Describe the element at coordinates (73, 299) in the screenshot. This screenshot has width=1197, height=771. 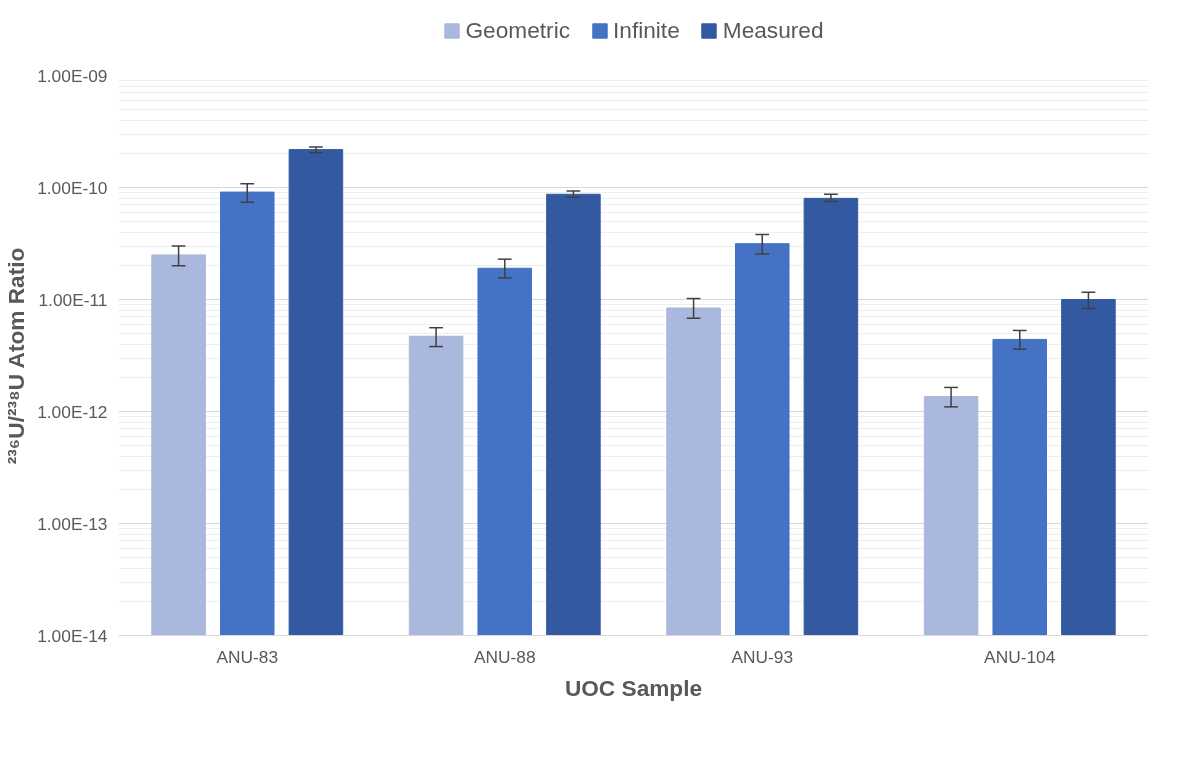
I see `y-tick-label: 1.00E-11` at that location.